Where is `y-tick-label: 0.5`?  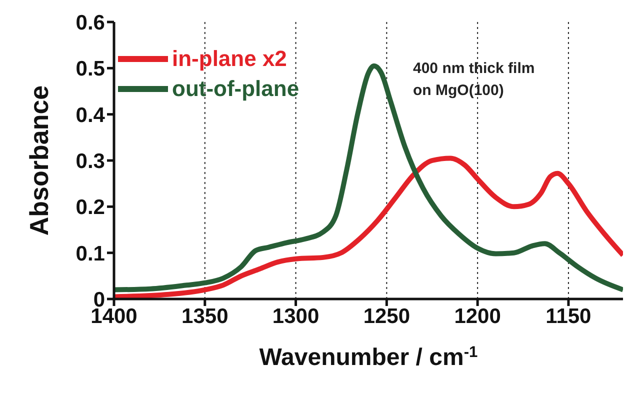
y-tick-label: 0.5 is located at coordinates (91, 69).